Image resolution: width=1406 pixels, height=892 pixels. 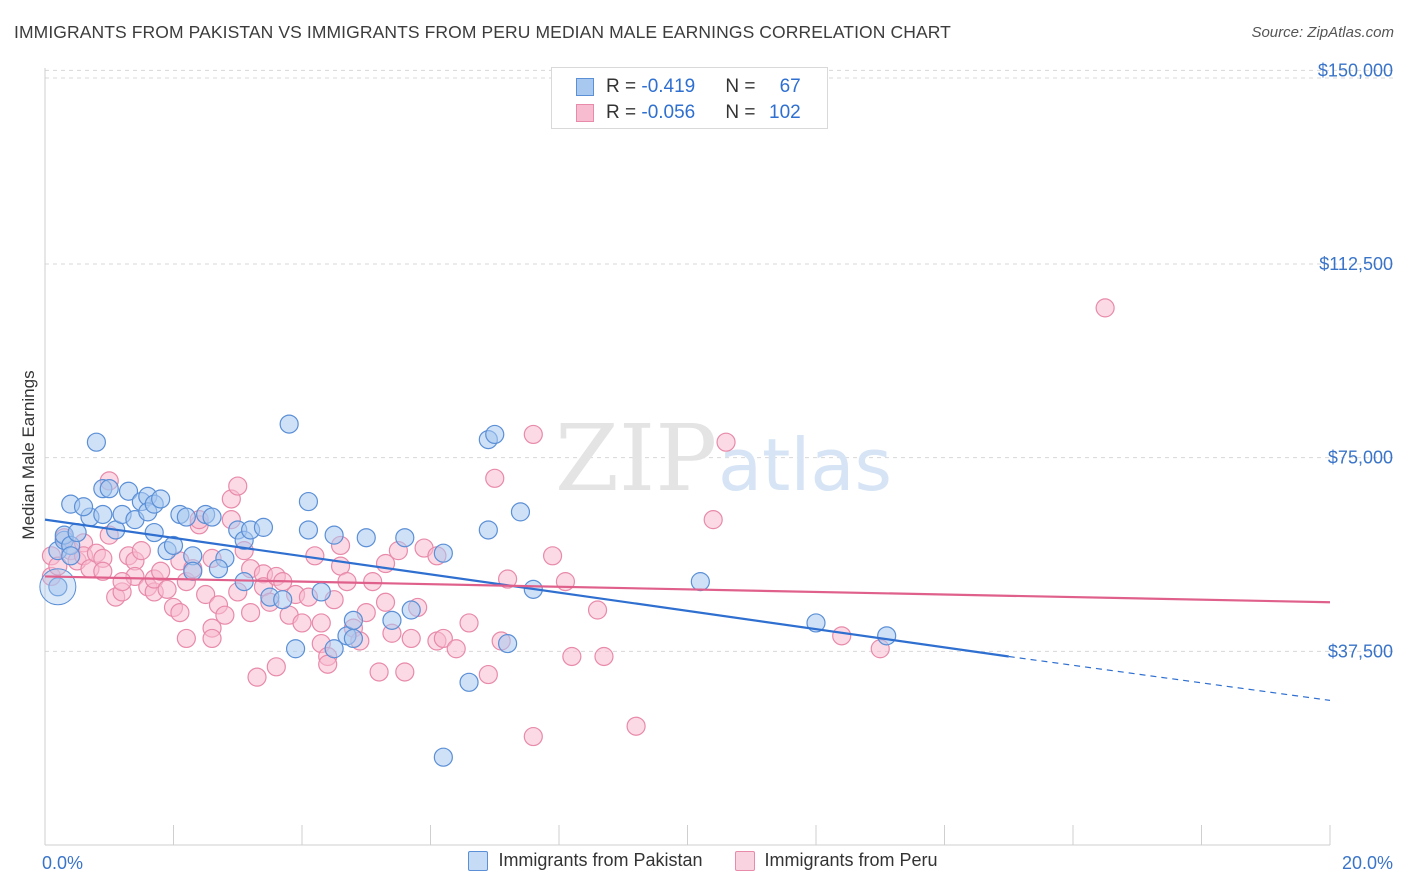 What do you see at coordinates (600, 860) in the screenshot?
I see `legend-label-pakistan: Immigrants from Pakistan` at bounding box center [600, 860].